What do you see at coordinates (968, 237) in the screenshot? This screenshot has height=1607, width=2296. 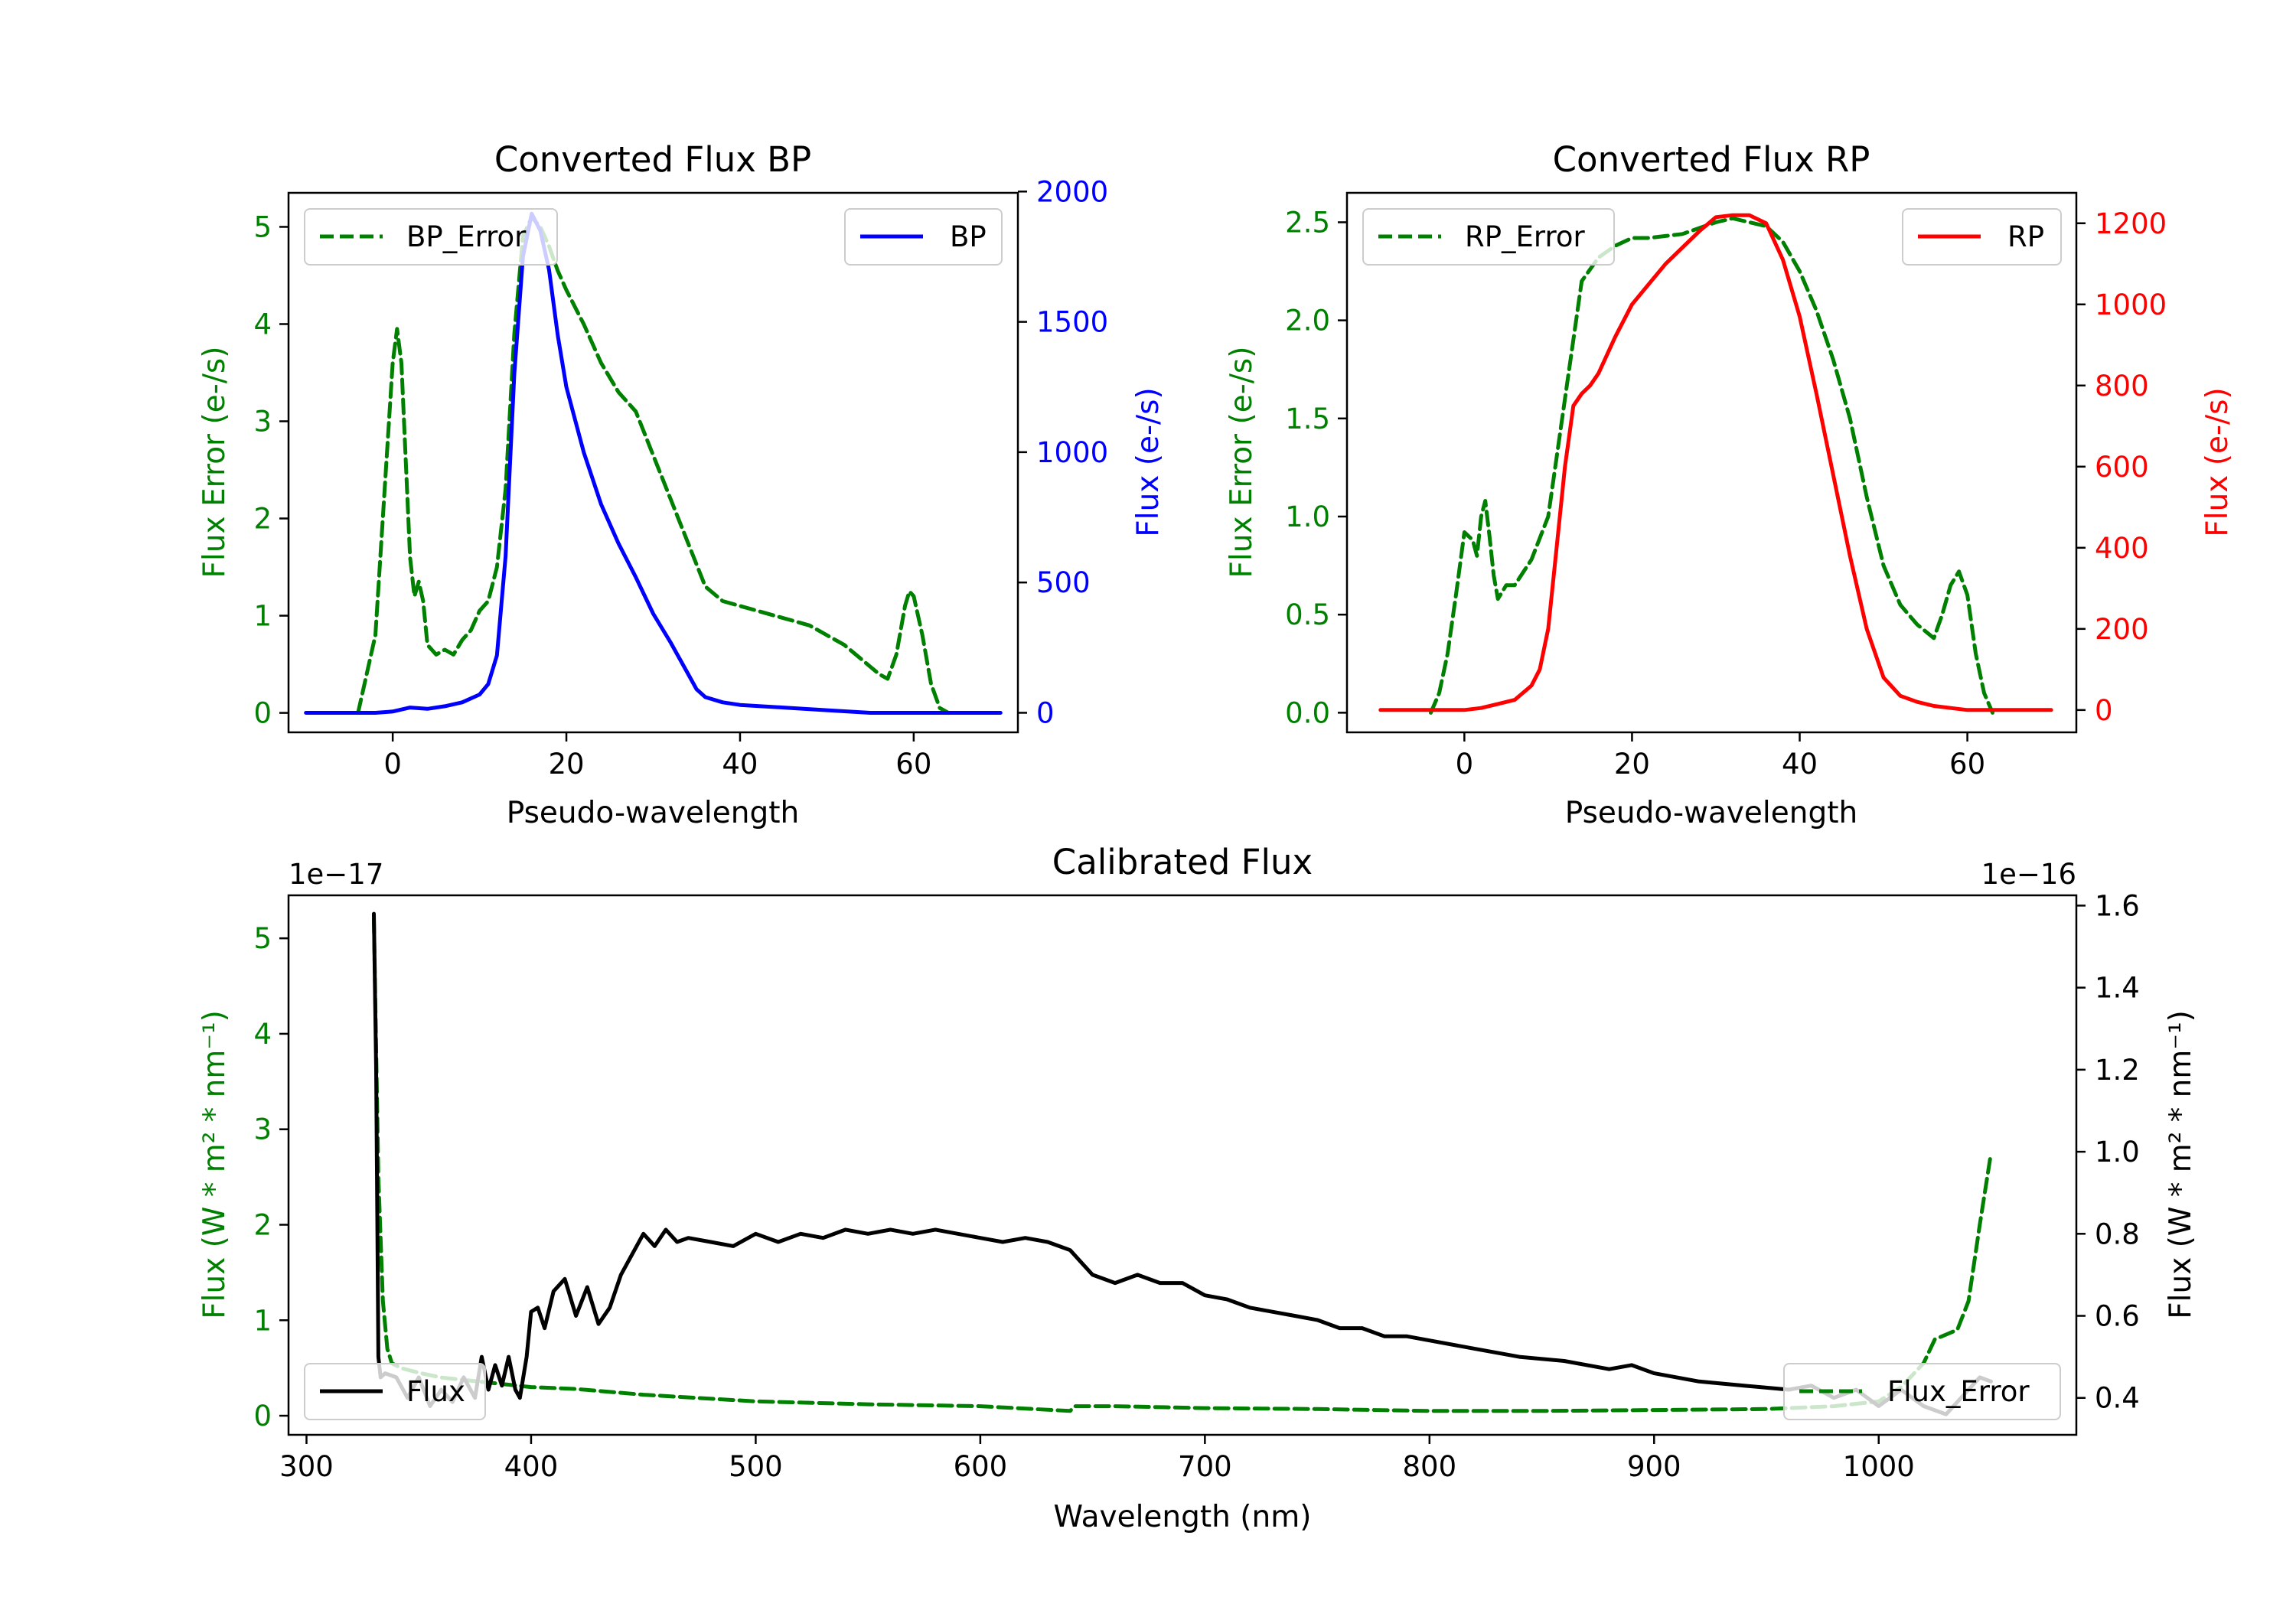 I see `bp-legend-label: BP` at bounding box center [968, 237].